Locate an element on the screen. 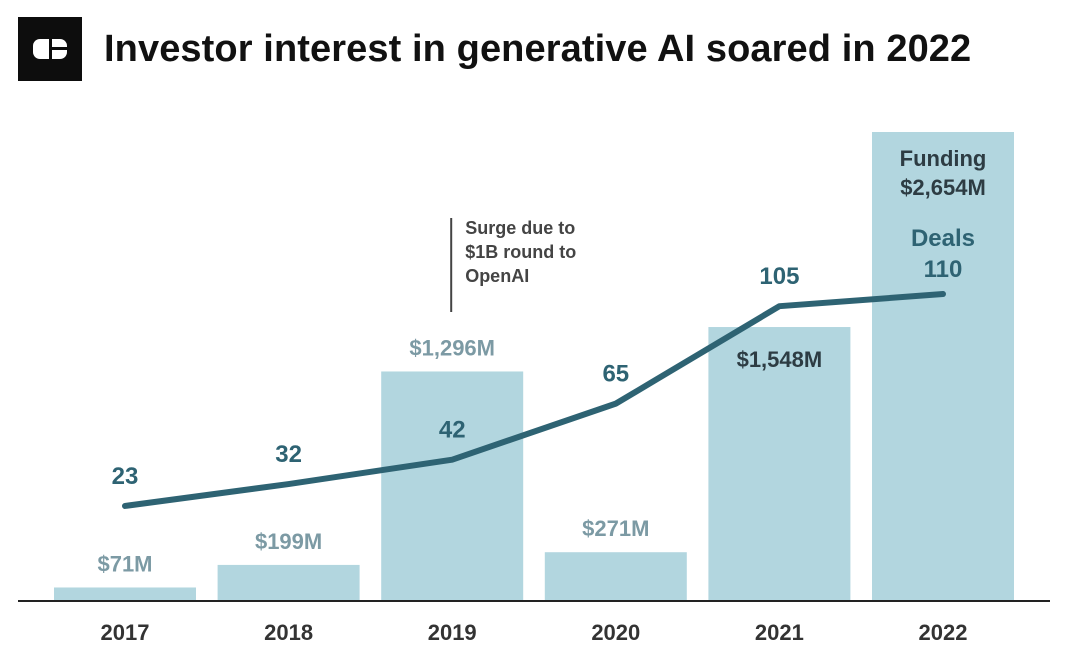 This screenshot has width=1080, height=656. x-tick-label-2018: 2018 is located at coordinates (288, 632).